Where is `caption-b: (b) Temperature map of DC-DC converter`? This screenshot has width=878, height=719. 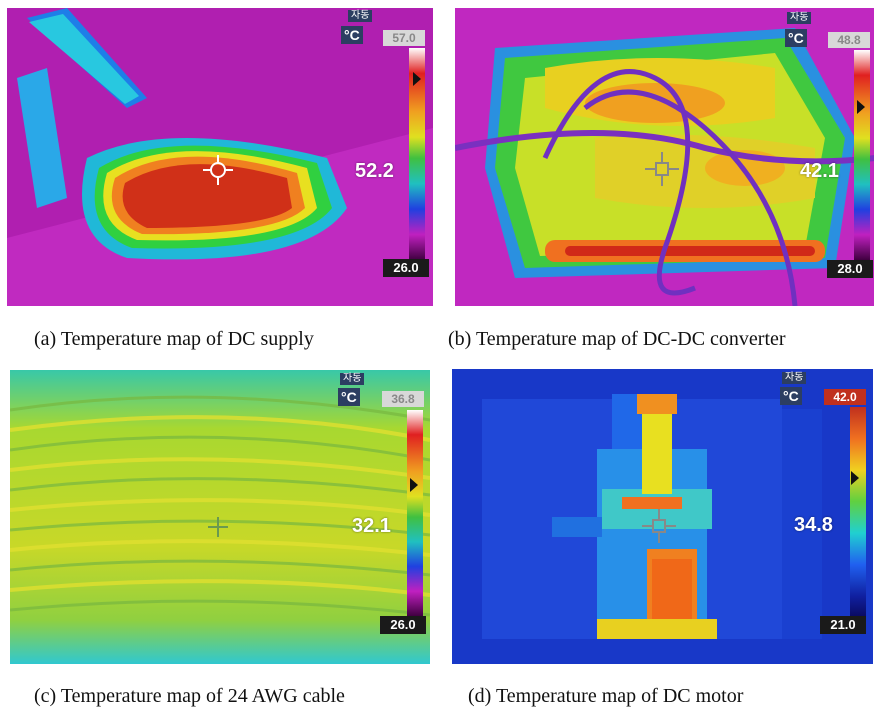
caption-b: (b) Temperature map of DC-DC converter is located at coordinates (617, 339).